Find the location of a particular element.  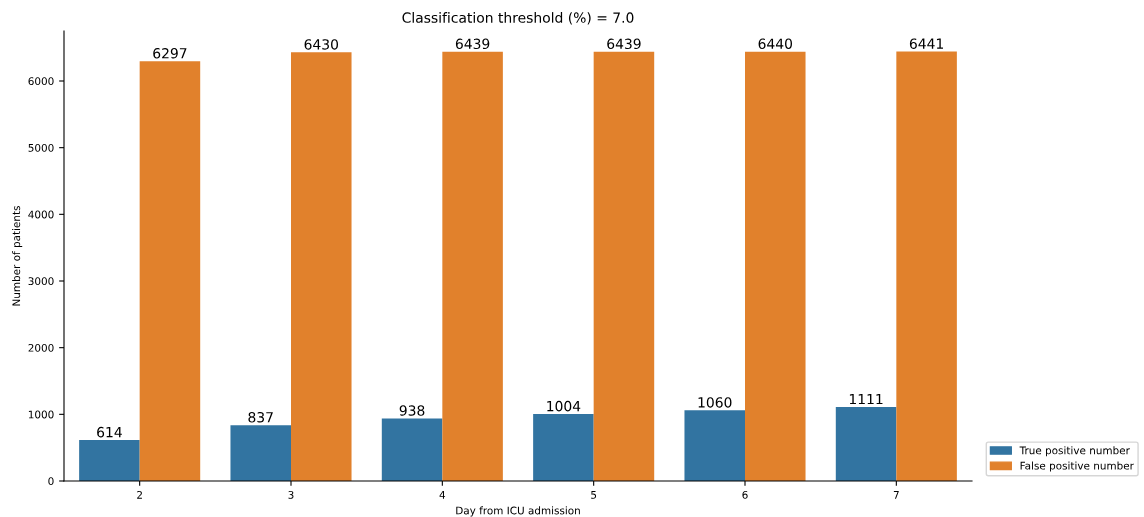

data-label: 1060 is located at coordinates (715, 402).